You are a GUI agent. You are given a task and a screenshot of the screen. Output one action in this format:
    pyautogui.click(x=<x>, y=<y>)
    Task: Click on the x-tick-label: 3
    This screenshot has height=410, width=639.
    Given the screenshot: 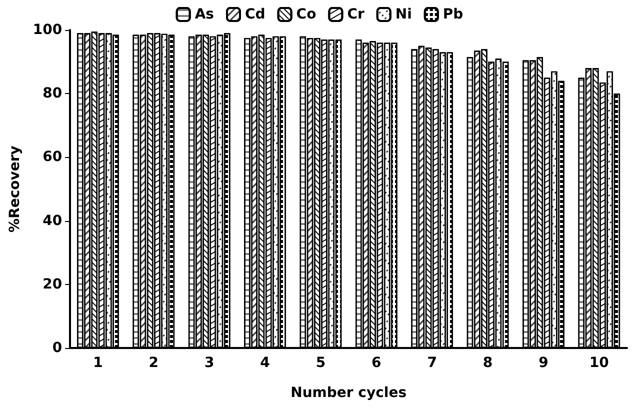 What is the action you would take?
    pyautogui.click(x=209, y=363)
    